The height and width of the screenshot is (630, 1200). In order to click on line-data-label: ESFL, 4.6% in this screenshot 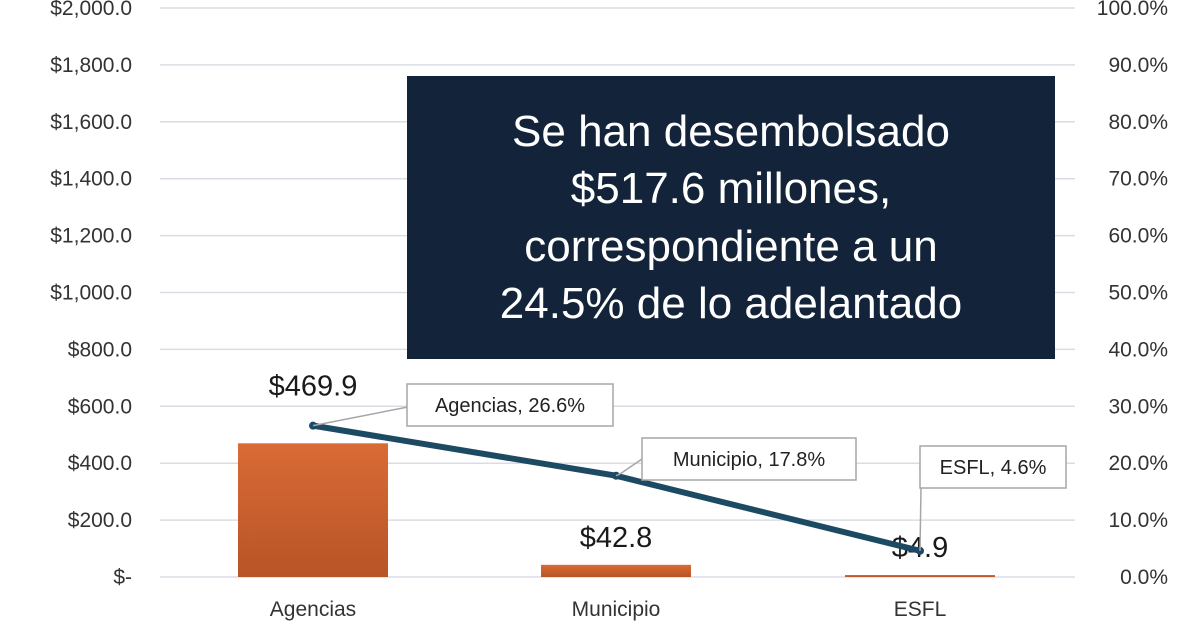, I will do `click(993, 468)`.